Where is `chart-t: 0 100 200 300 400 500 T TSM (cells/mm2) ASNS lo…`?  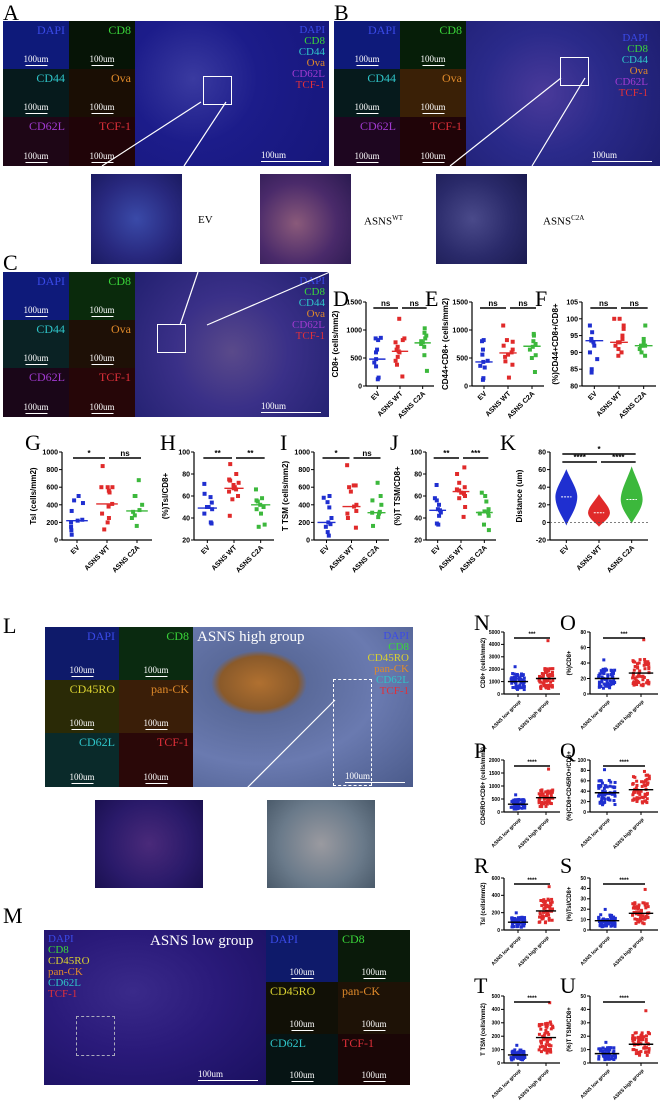 chart-t: 0 100 200 300 400 500 T TSM (cells/mm2) ASNS lo… is located at coordinates (520, 1048).